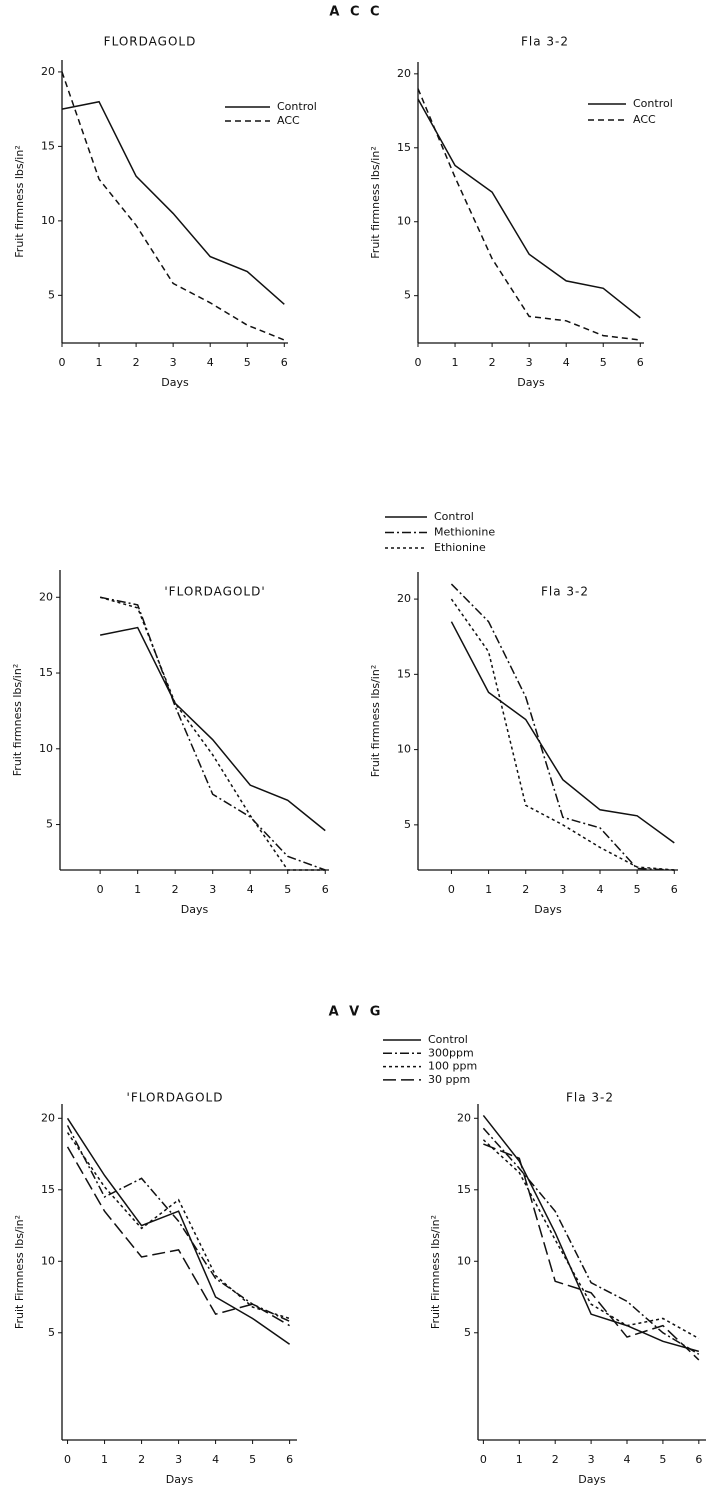 Image resolution: width=712 pixels, height=1502 pixels. What do you see at coordinates (150, 42) in the screenshot?
I see `chart-title: FLORDAGOLD` at bounding box center [150, 42].